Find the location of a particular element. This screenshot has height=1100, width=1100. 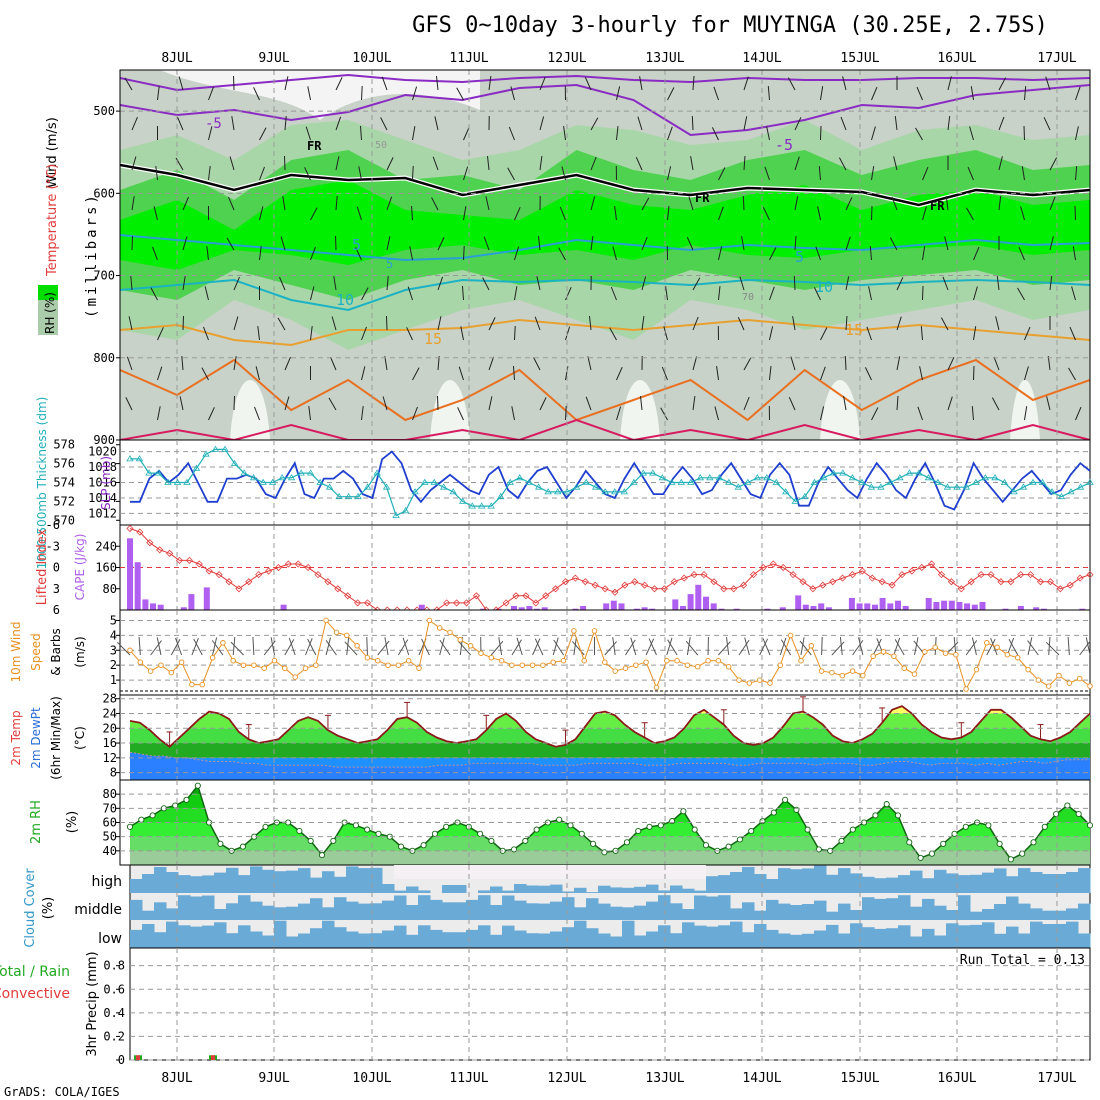

legend-temperature: Temperature (°C) is located at coordinates (52, 220).